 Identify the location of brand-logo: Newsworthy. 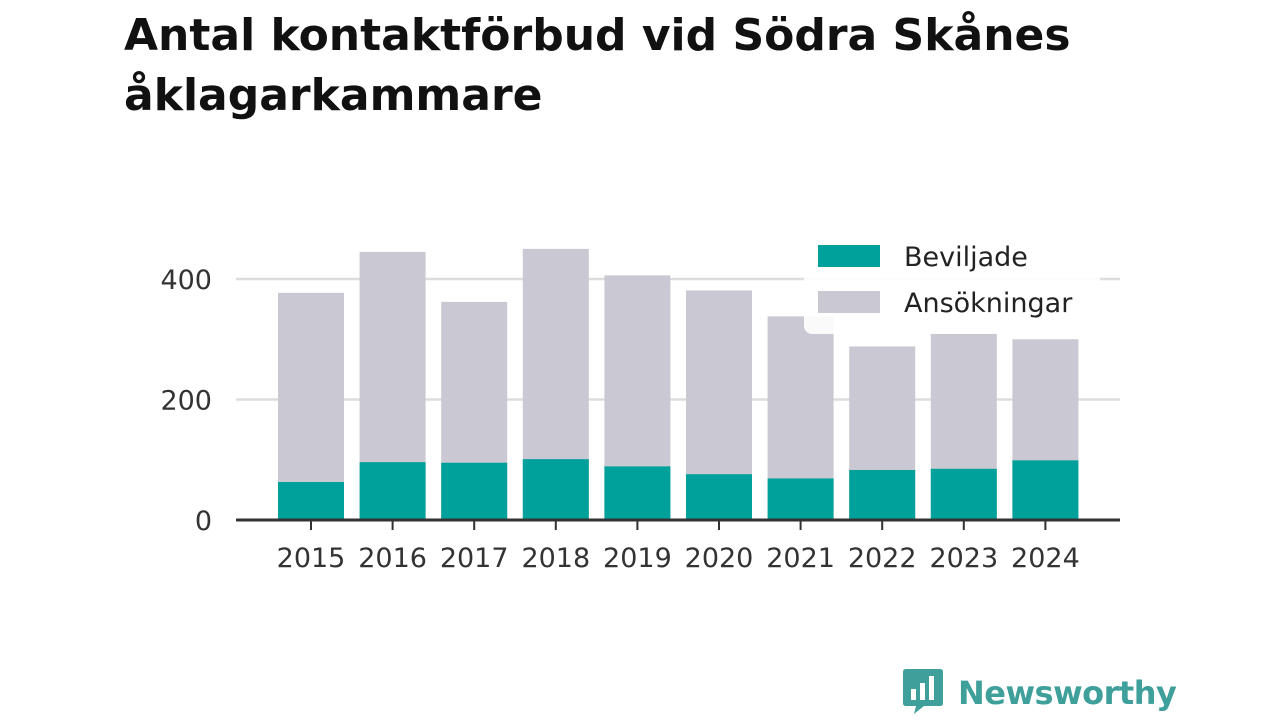
(1039, 693).